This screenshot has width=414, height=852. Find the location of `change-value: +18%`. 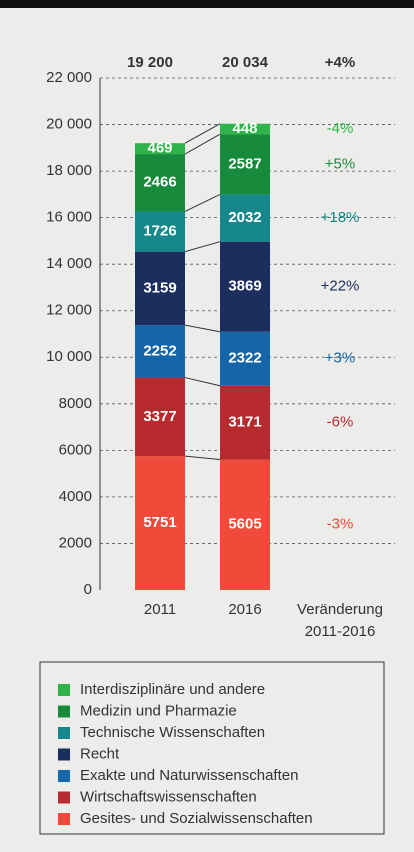

change-value: +18% is located at coordinates (340, 217).